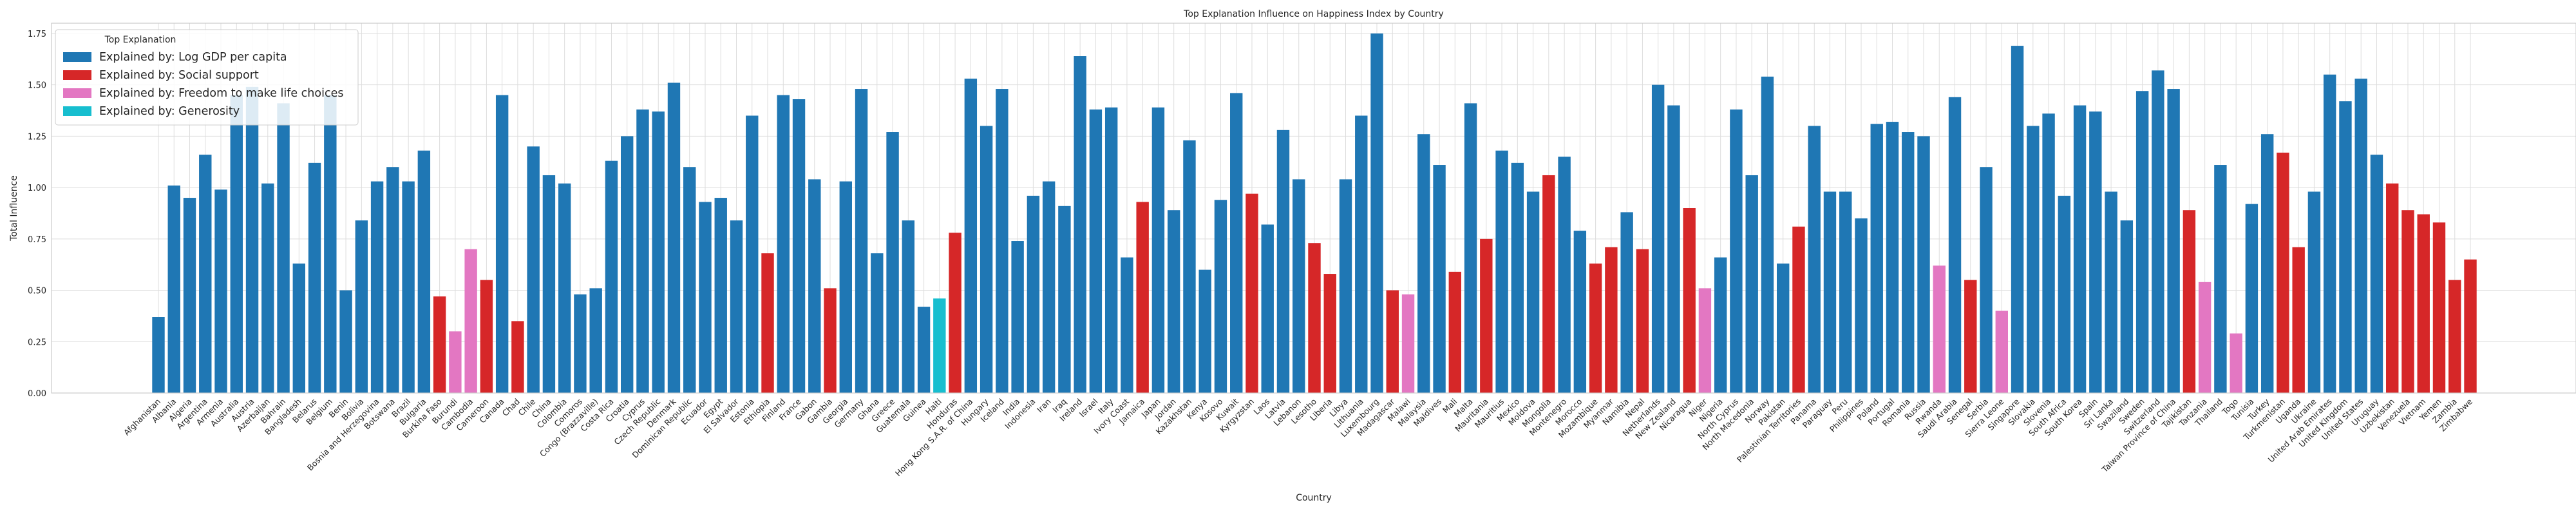 The width and height of the screenshot is (2576, 518). What do you see at coordinates (1345, 286) in the screenshot?
I see `bar-libya` at bounding box center [1345, 286].